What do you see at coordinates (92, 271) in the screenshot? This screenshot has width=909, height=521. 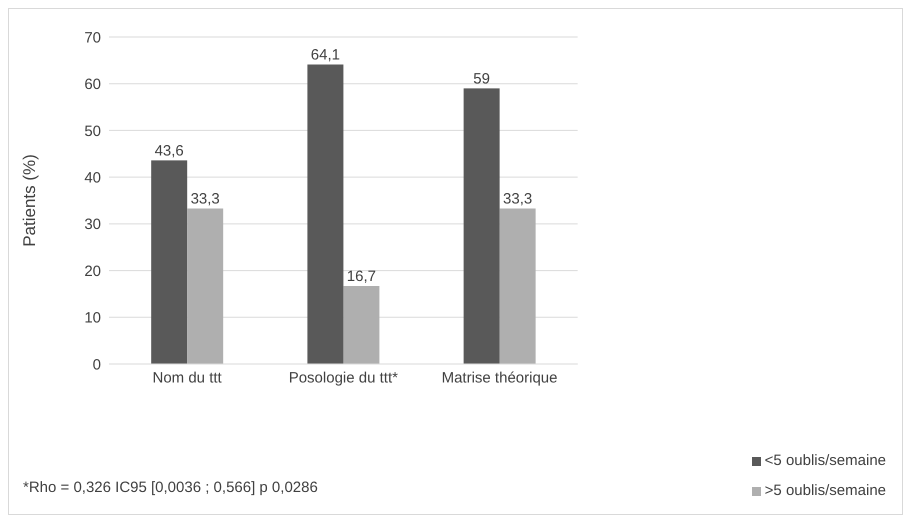 I see `y-tick-label: 20` at bounding box center [92, 271].